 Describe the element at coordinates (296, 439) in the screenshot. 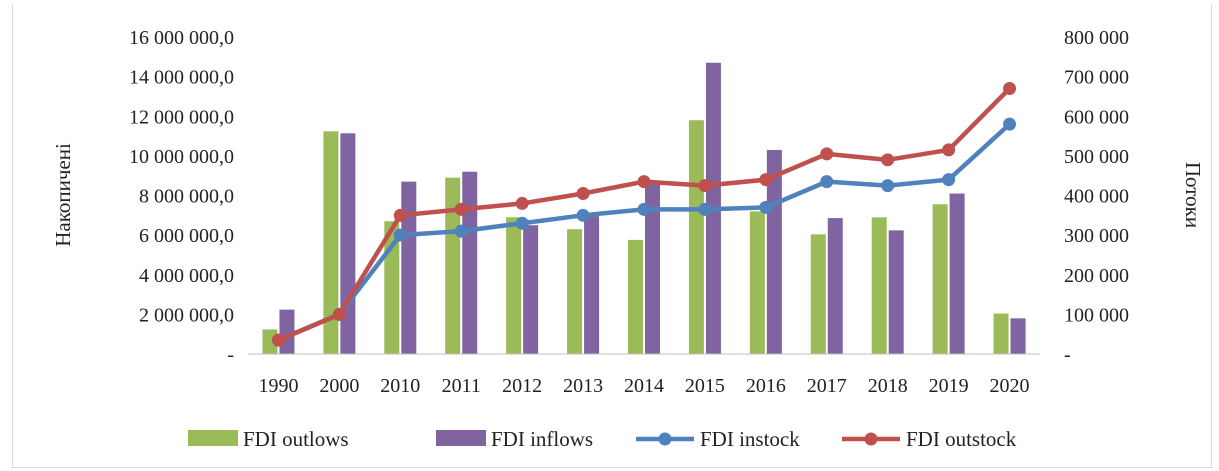

I see `legend-label-fdi-outlows: FDI outlows` at that location.